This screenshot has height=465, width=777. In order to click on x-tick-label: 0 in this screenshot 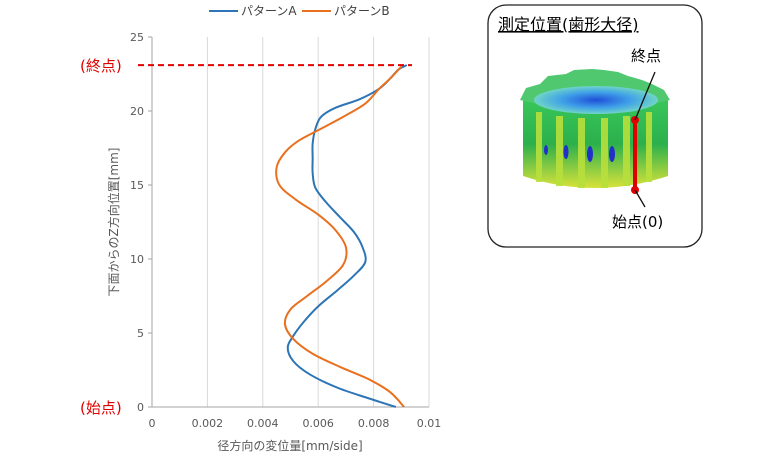, I will do `click(152, 423)`.